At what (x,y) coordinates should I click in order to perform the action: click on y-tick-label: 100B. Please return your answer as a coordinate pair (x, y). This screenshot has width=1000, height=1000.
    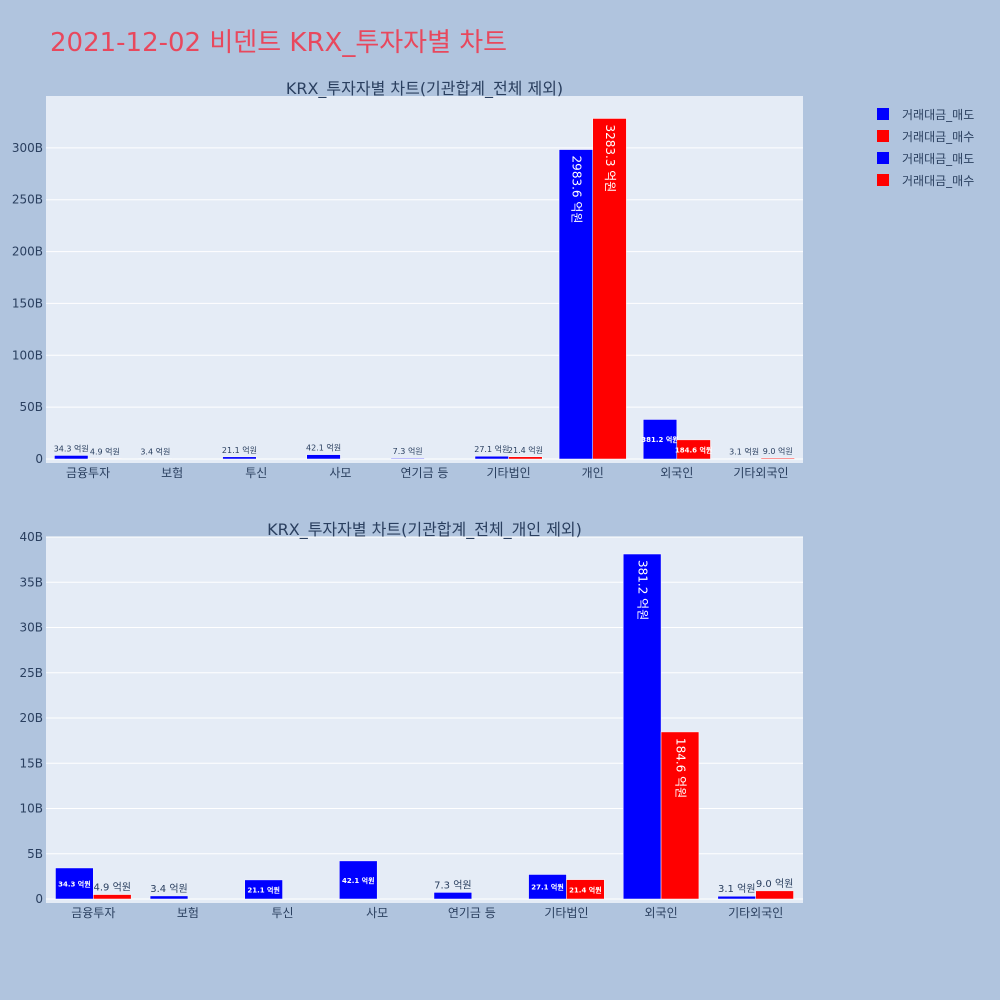
    Looking at the image, I should click on (27, 355).